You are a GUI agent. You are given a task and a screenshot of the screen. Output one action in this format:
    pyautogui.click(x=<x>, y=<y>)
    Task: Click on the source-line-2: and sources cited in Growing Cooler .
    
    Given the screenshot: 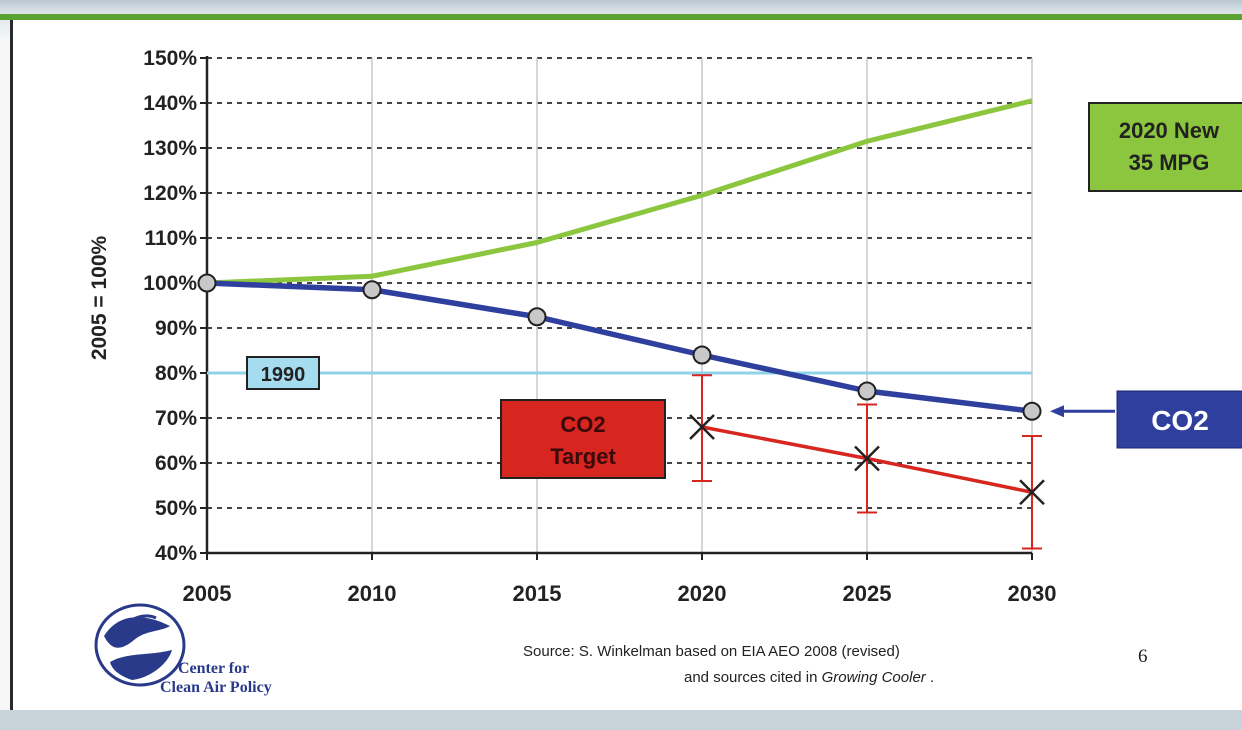 What is the action you would take?
    pyautogui.click(x=809, y=677)
    